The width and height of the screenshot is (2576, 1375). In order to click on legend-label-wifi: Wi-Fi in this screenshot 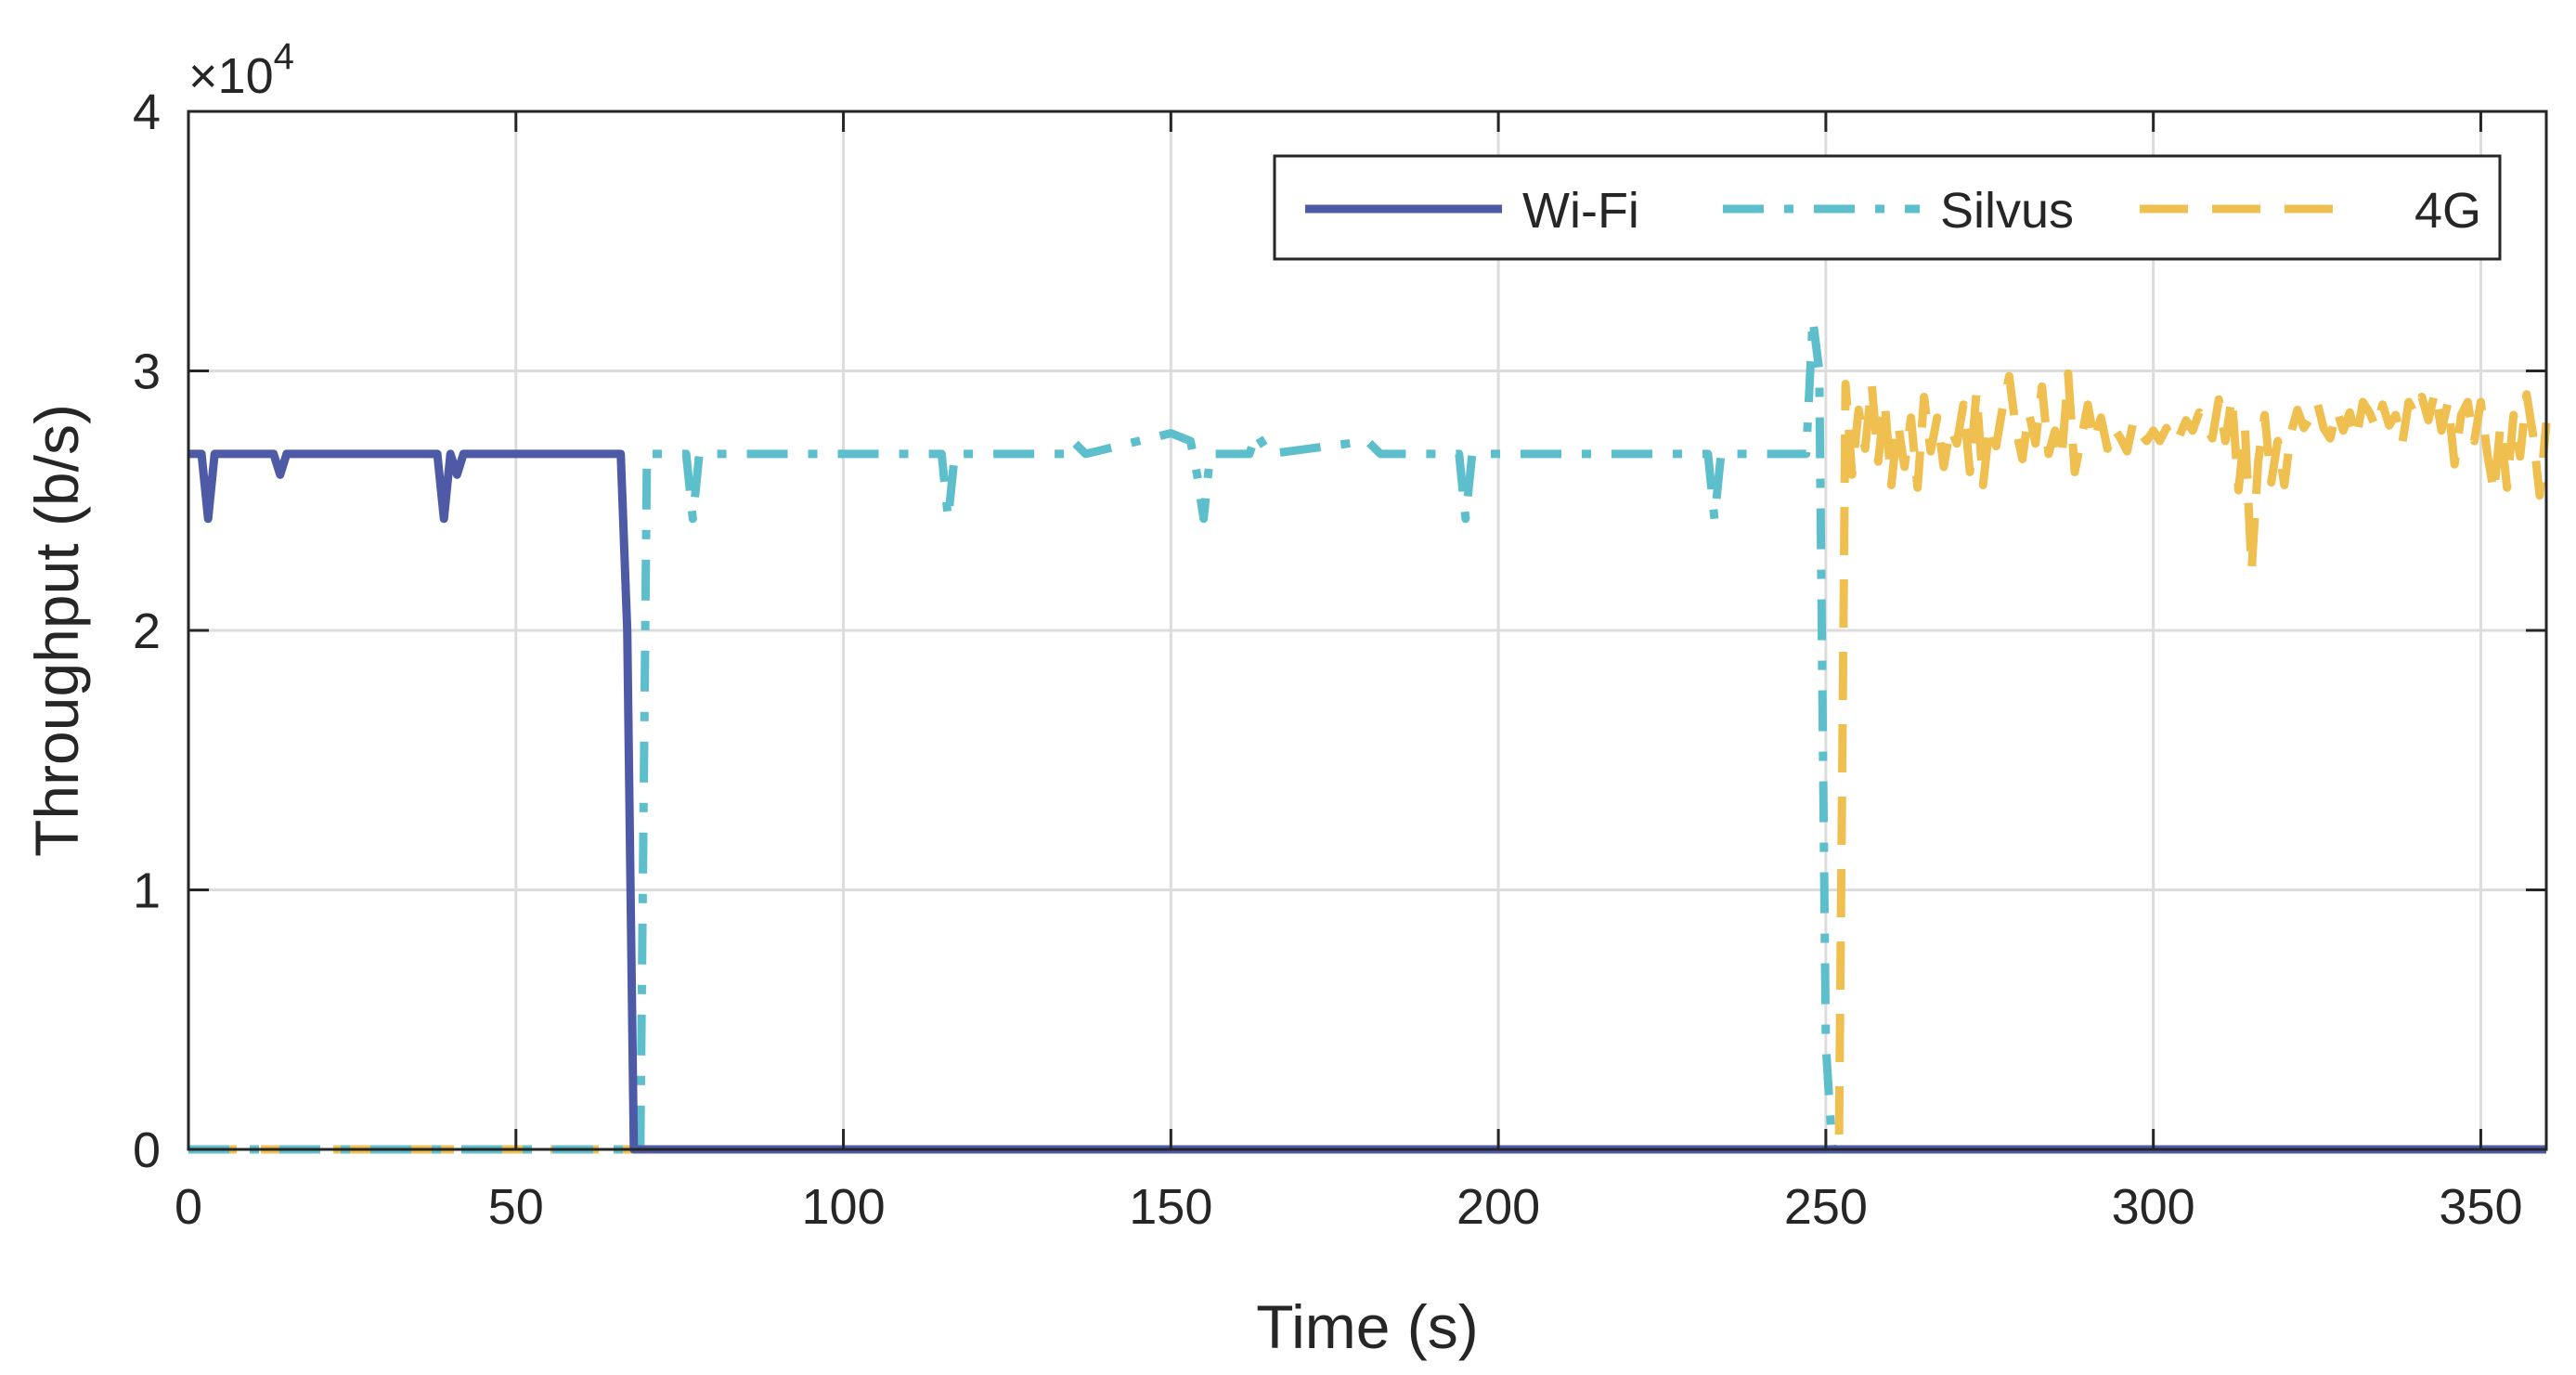, I will do `click(1580, 211)`.